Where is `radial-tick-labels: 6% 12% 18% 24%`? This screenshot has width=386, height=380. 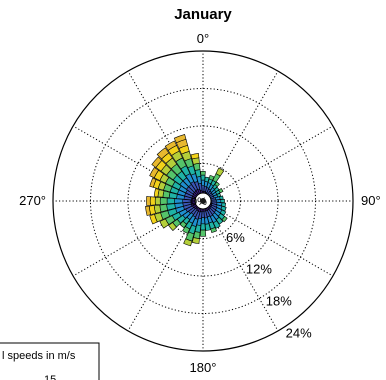 radial-tick-labels: 6% 12% 18% 24% is located at coordinates (269, 285).